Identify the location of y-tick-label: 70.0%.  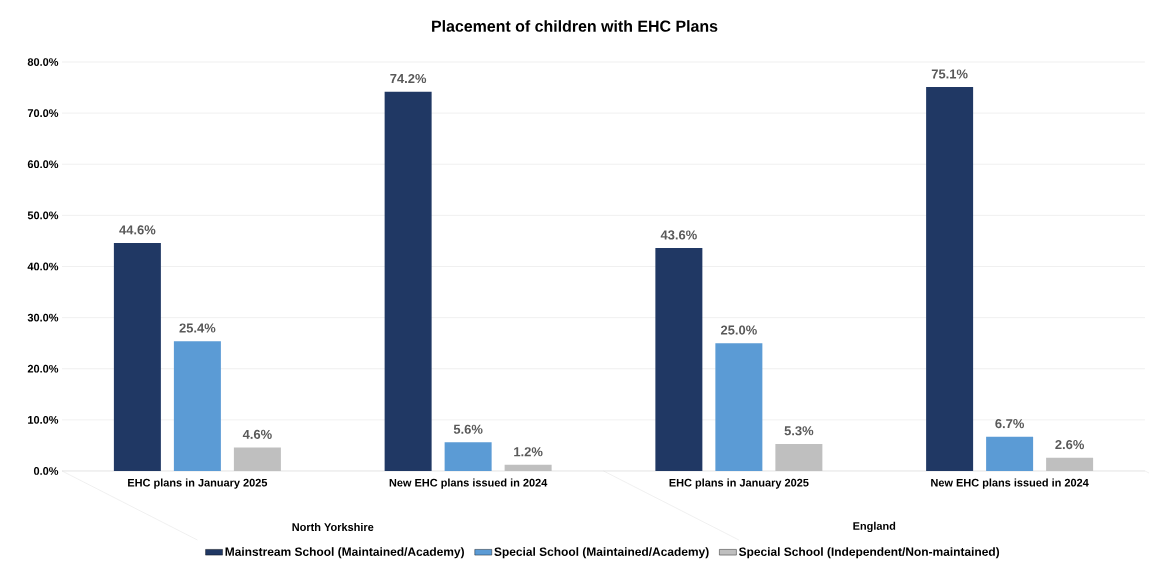
(43, 113).